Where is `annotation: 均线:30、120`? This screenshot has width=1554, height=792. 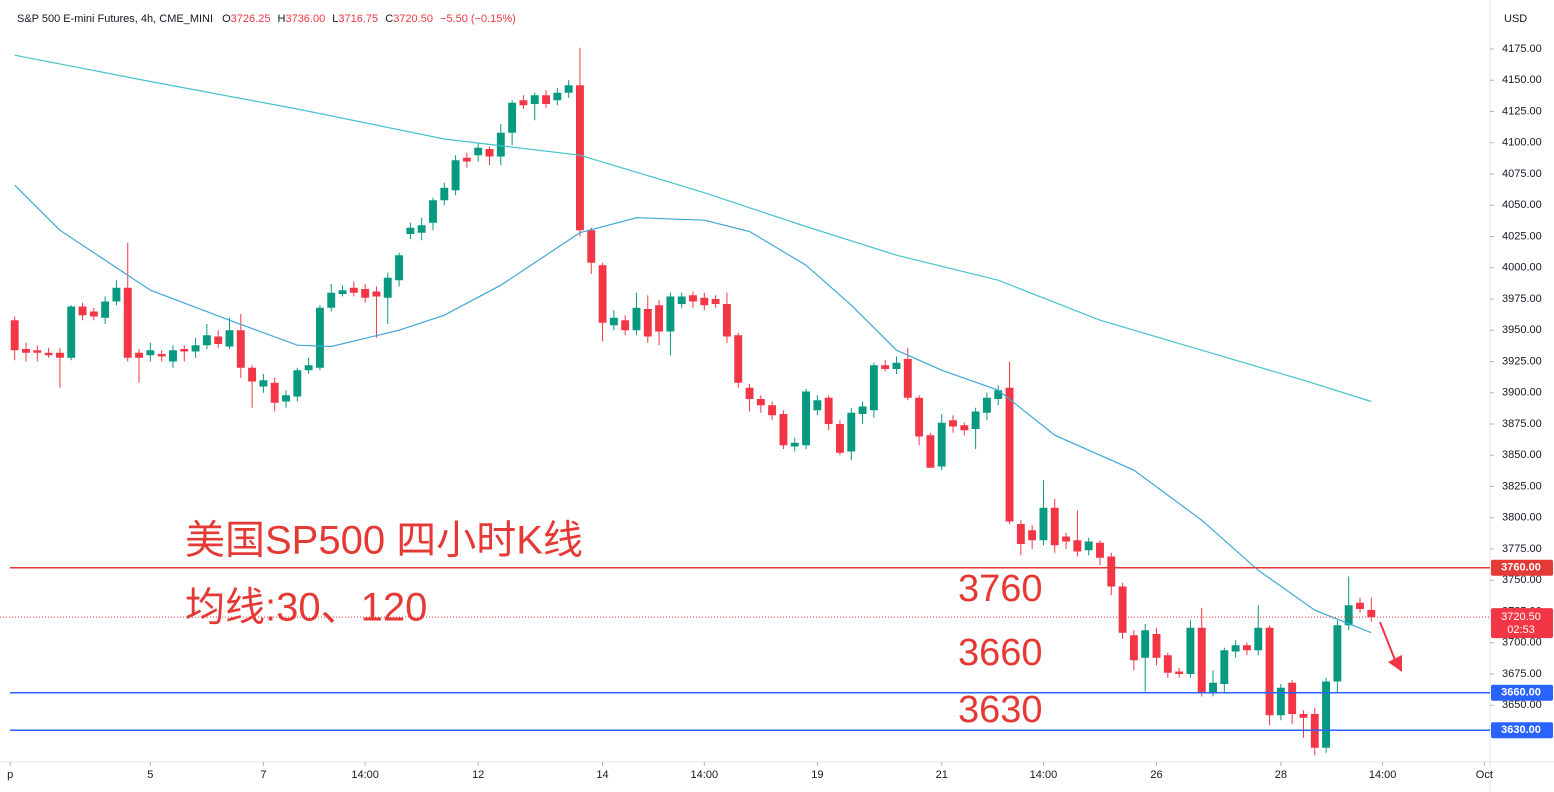
annotation: 均线:30、120 is located at coordinates (306, 608).